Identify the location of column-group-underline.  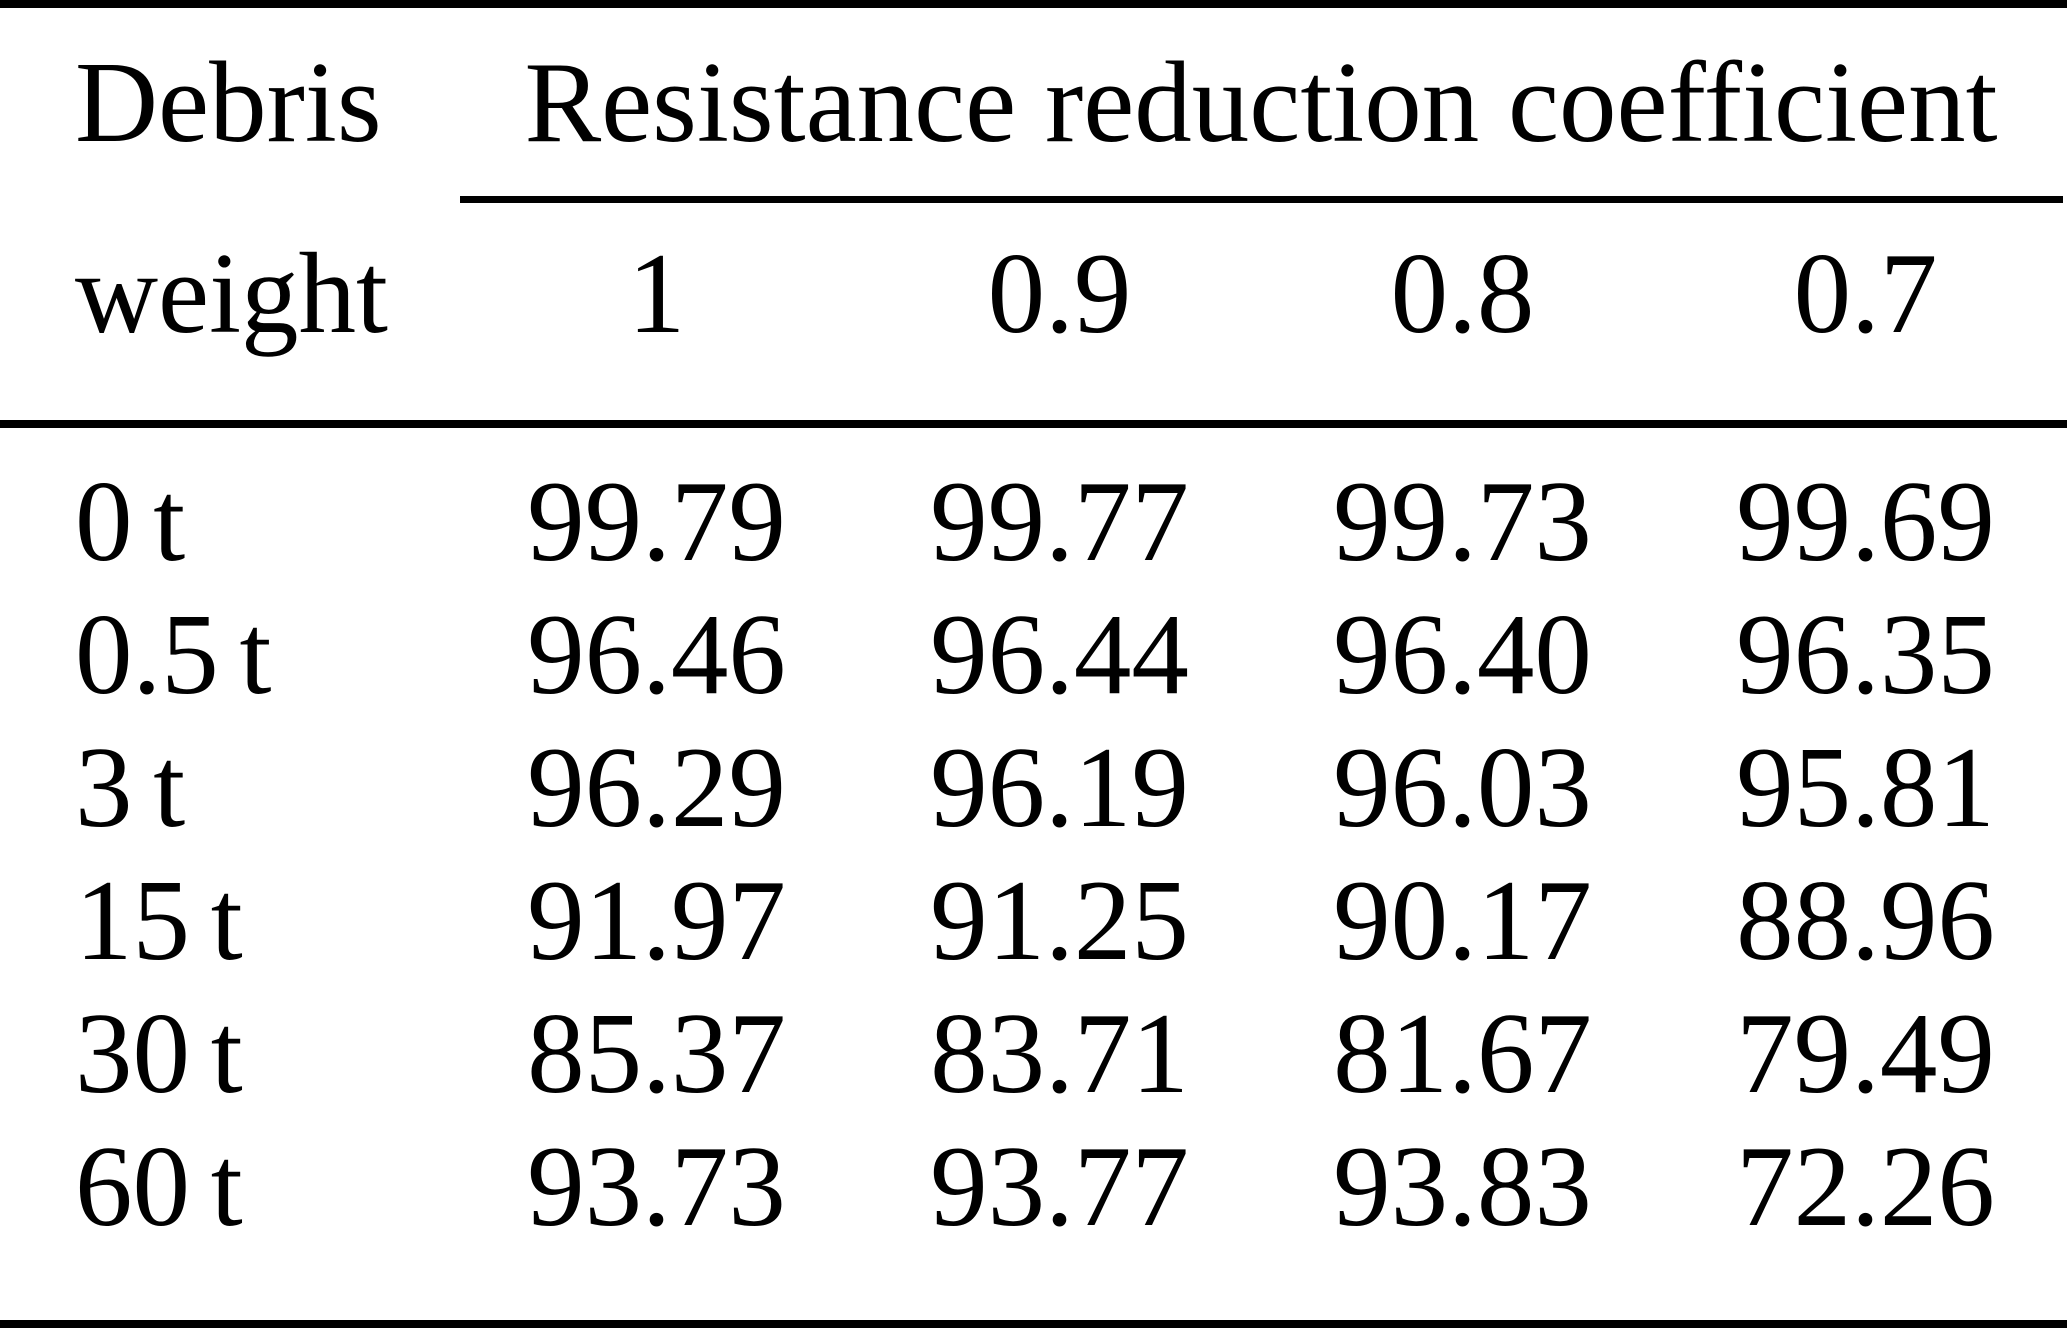
(1261, 199).